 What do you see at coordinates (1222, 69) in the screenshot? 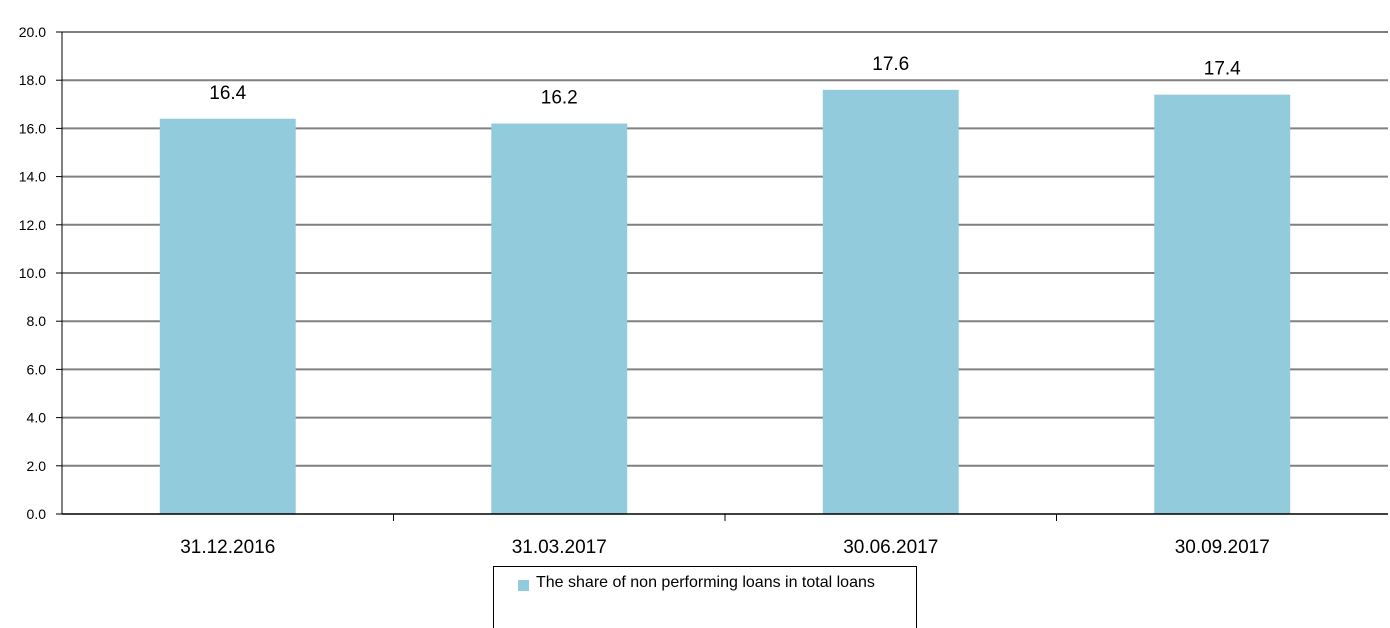
I see `data-label: 17.4` at bounding box center [1222, 69].